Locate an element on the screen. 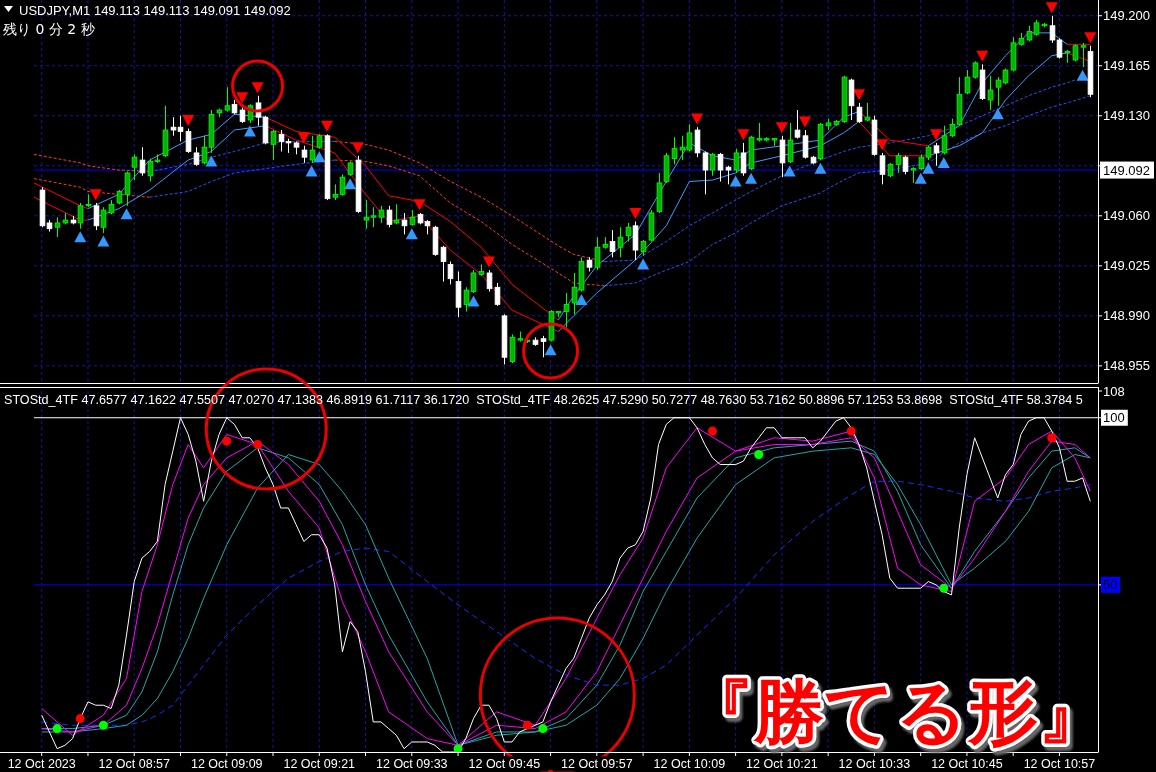  y-tick-label: 108 is located at coordinates (1114, 391).